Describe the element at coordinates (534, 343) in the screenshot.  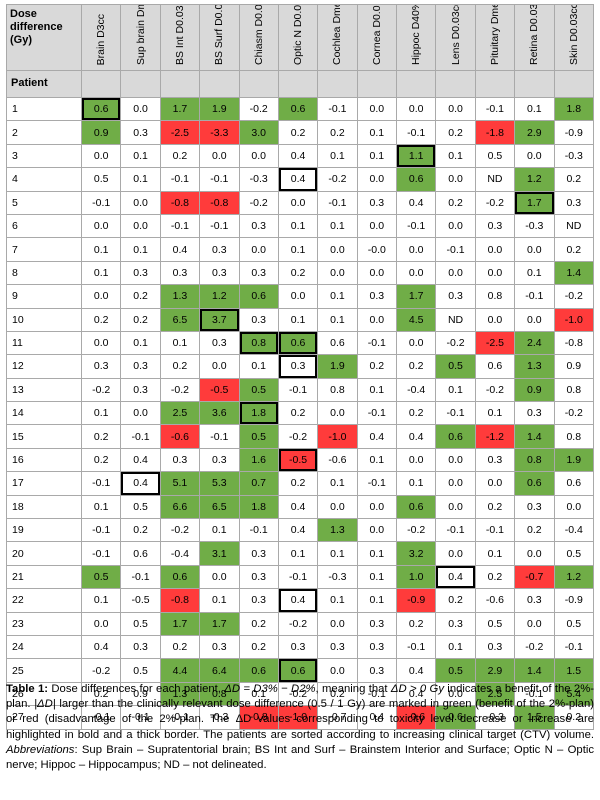
I see `dose-cell: 2.4` at that location.